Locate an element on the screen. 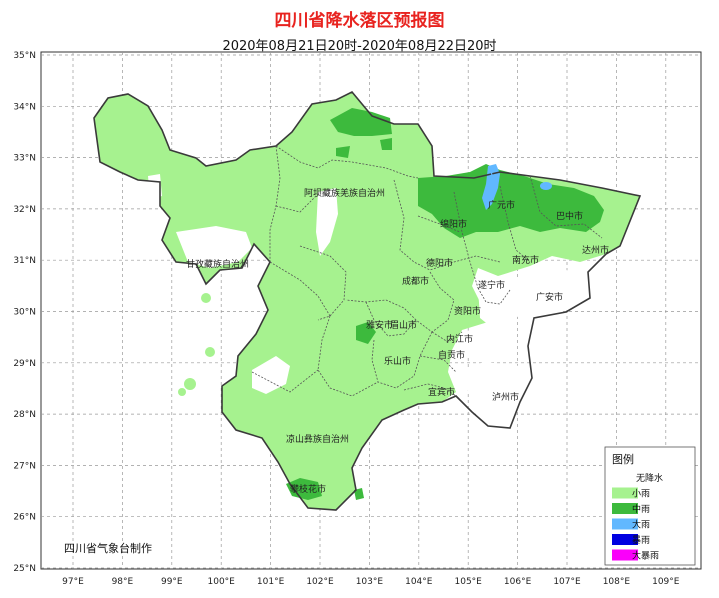 The height and width of the screenshot is (598, 719). lon-tick-label: 106°E is located at coordinates (518, 582).